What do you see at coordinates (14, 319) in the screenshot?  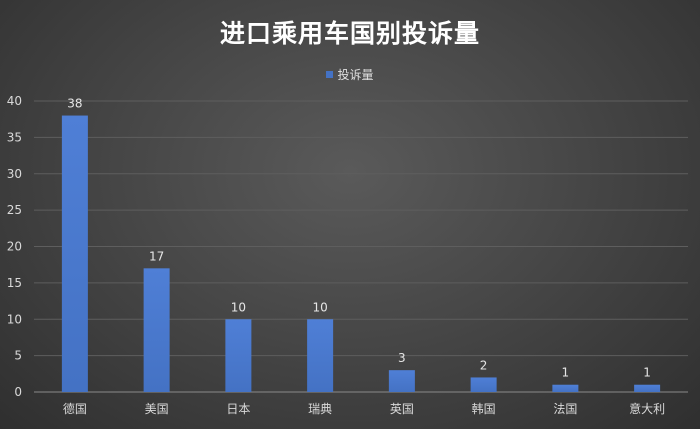 I see `y-tick-label: 10` at bounding box center [14, 319].